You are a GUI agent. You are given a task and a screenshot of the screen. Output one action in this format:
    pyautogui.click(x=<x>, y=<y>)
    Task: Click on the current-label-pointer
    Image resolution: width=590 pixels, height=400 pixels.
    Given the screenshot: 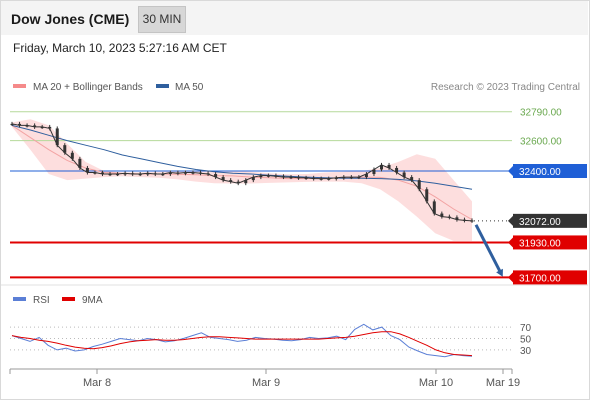 What is the action you would take?
    pyautogui.click(x=510, y=220)
    